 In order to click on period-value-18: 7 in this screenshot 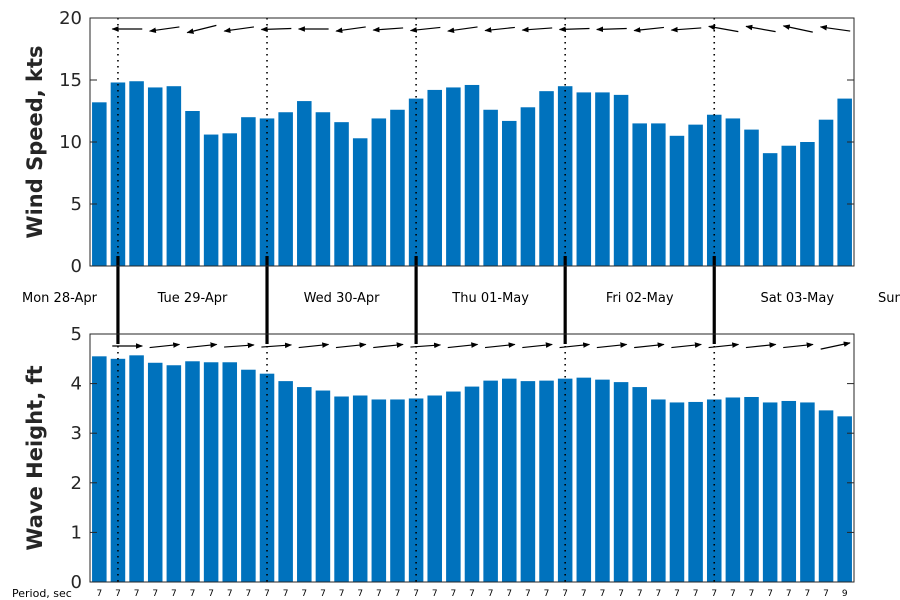, I will do `click(435, 594)`.